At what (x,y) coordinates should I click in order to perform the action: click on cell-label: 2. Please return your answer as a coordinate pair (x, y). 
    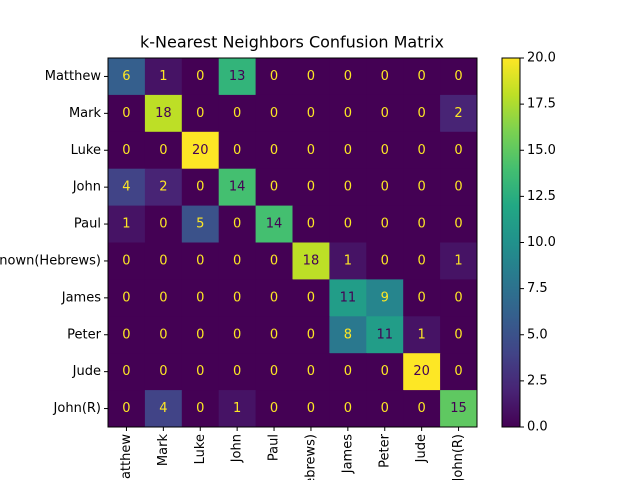
    Looking at the image, I should click on (458, 113).